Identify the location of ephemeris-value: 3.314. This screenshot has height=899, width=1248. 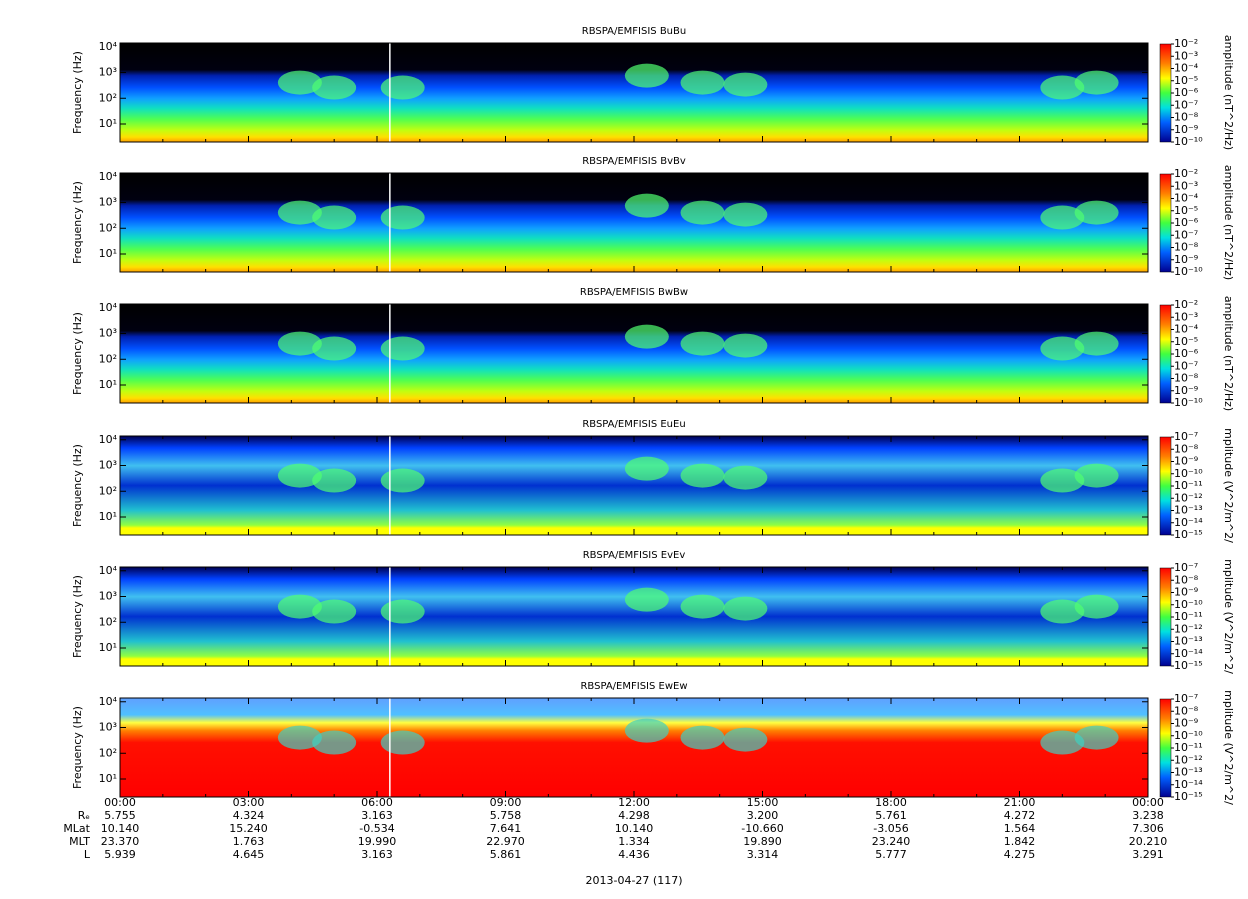
(763, 854).